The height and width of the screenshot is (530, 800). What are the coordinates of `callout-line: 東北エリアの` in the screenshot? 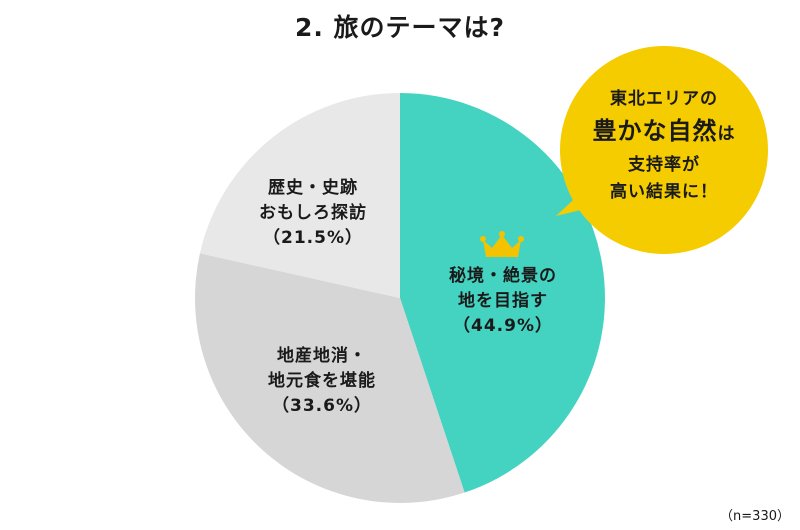 It's located at (664, 99).